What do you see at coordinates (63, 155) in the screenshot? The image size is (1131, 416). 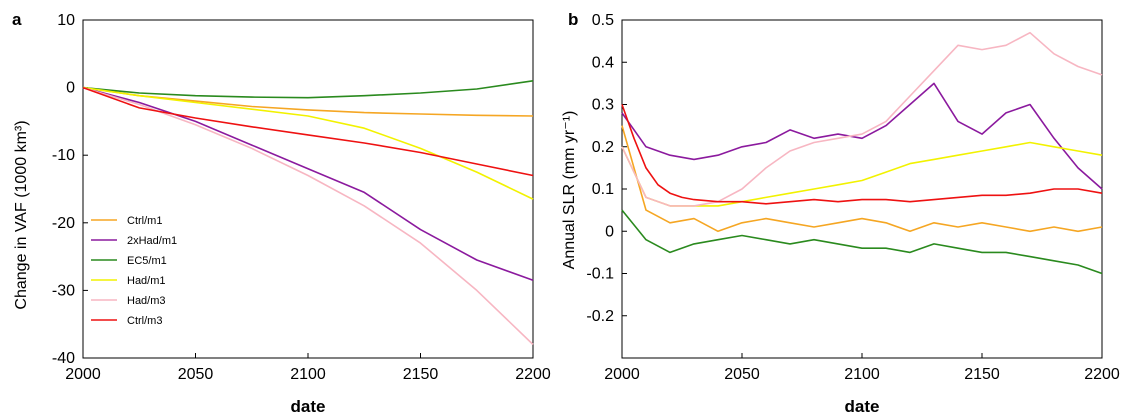 I see `y-tick-label: -10` at bounding box center [63, 155].